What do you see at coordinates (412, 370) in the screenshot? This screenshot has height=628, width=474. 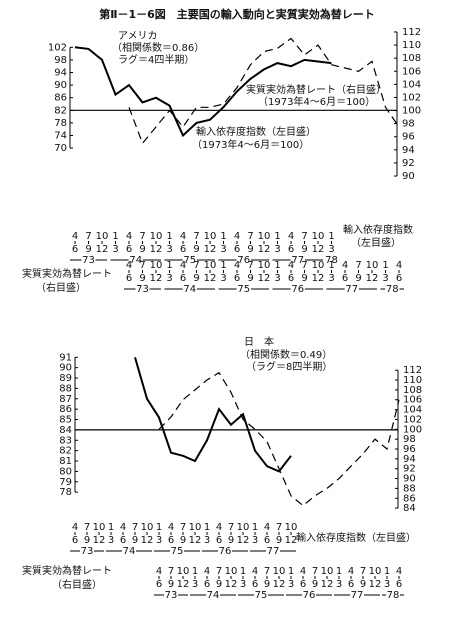 I see `y2-tick-label: 112` at bounding box center [412, 370].